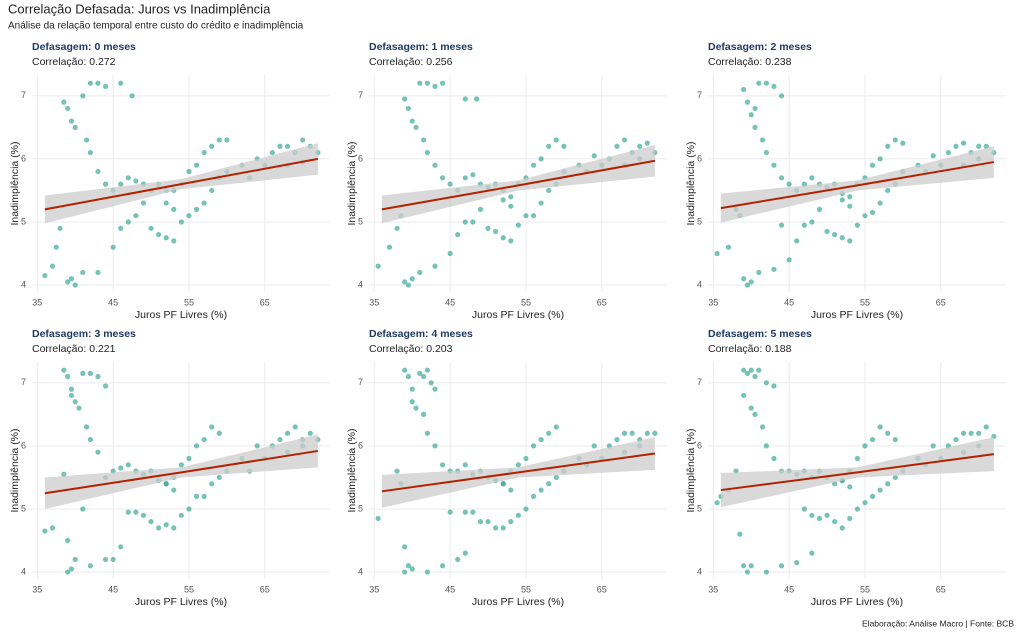 The width and height of the screenshot is (1024, 633). I want to click on caption: Elaboração: Análise Macro | Fonte: BCB, so click(938, 623).